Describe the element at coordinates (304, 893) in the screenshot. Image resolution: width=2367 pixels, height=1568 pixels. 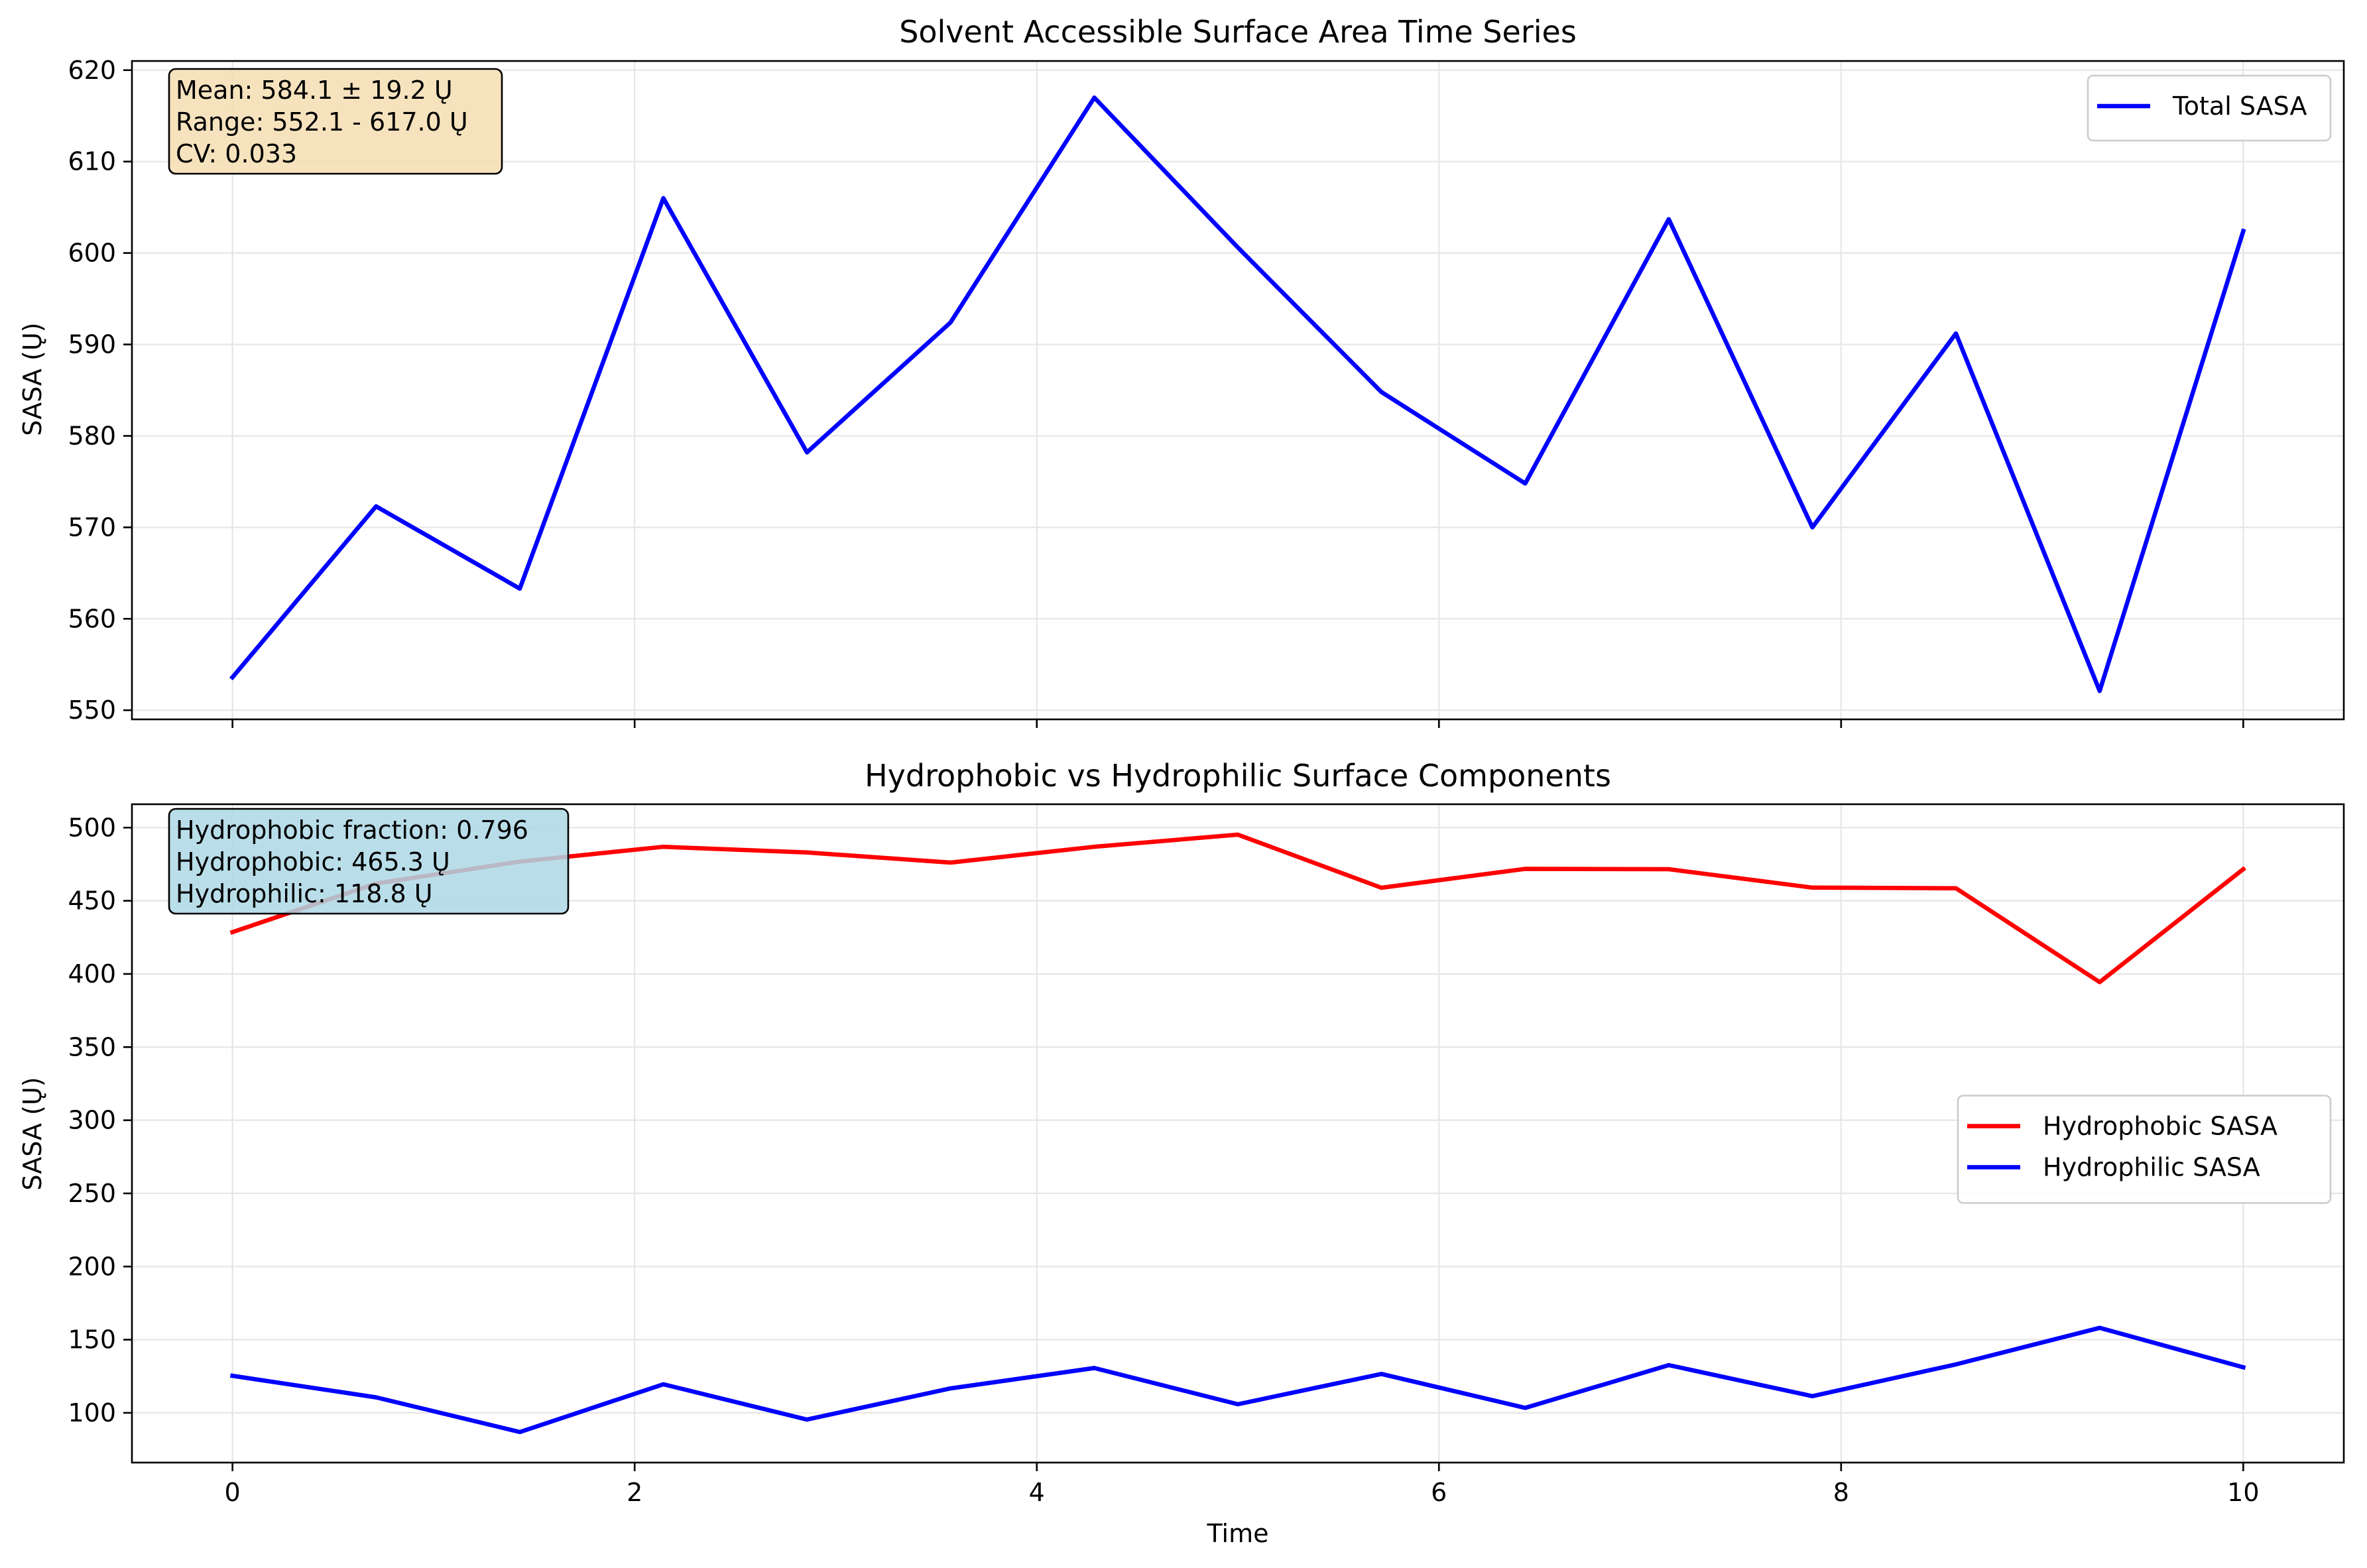
I see `stats-annotation-line: Hydrophilic: 118.8 Ų` at that location.